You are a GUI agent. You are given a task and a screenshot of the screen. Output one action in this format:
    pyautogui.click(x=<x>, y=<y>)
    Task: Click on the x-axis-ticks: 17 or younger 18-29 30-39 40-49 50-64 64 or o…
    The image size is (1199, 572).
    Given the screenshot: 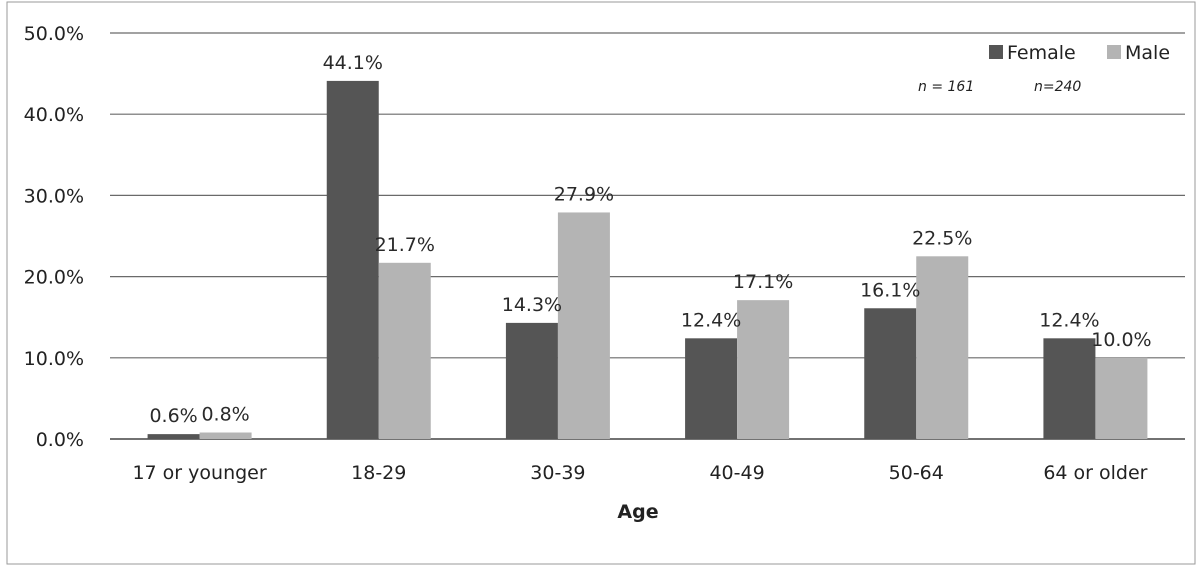 What is the action you would take?
    pyautogui.click(x=639, y=473)
    